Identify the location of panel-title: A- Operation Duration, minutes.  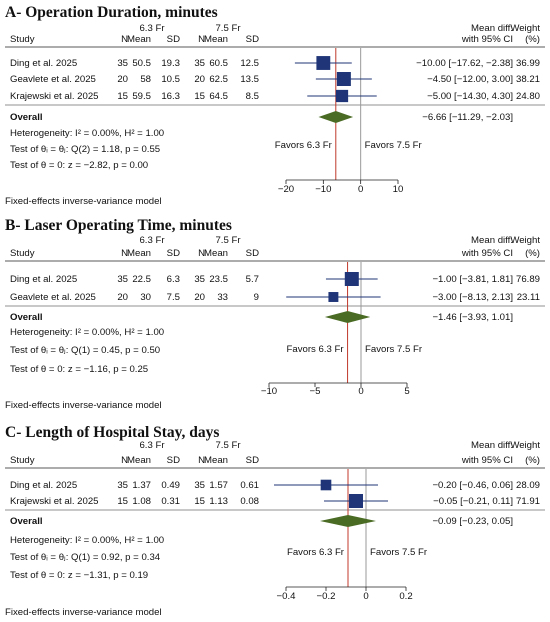
(111, 12).